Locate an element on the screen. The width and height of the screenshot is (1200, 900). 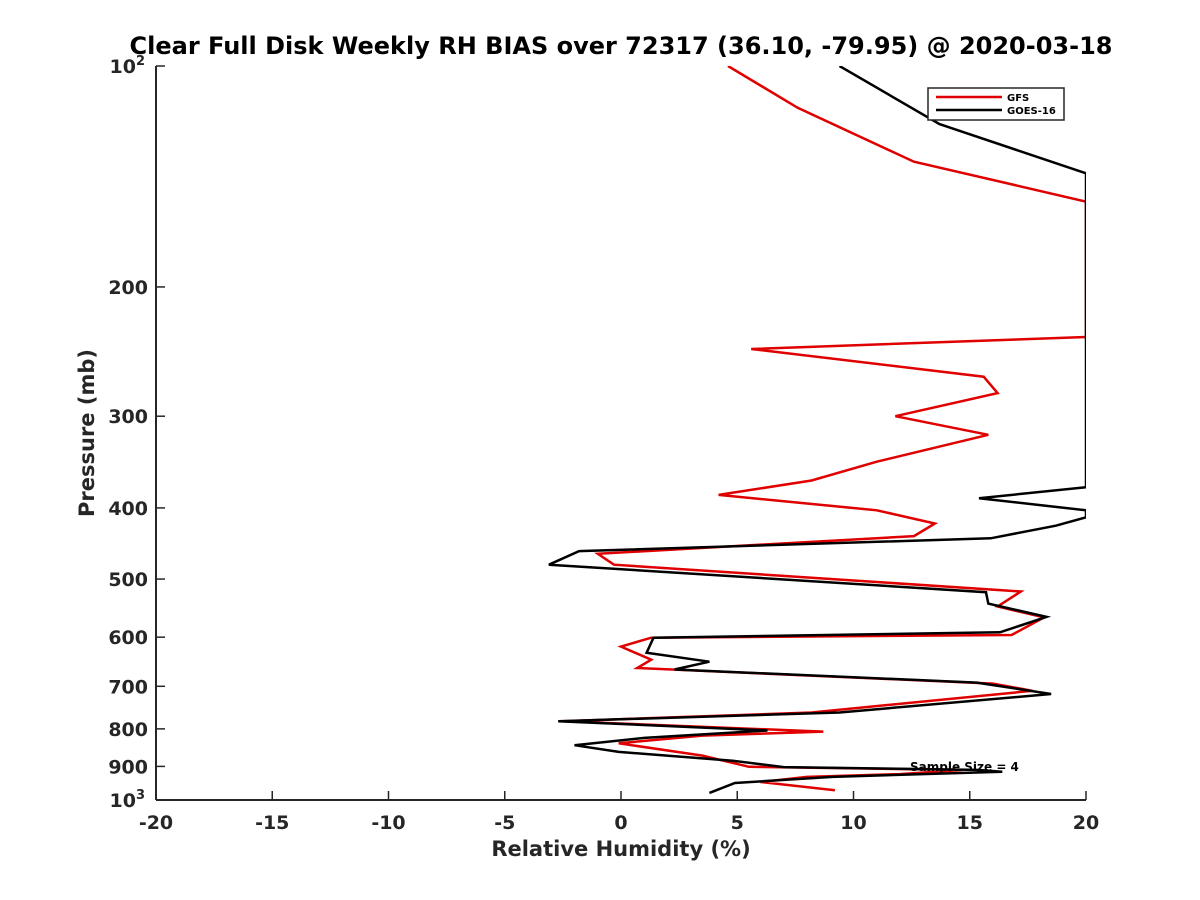
sample-size-annotation: Sample Size = 4 is located at coordinates (964, 767).